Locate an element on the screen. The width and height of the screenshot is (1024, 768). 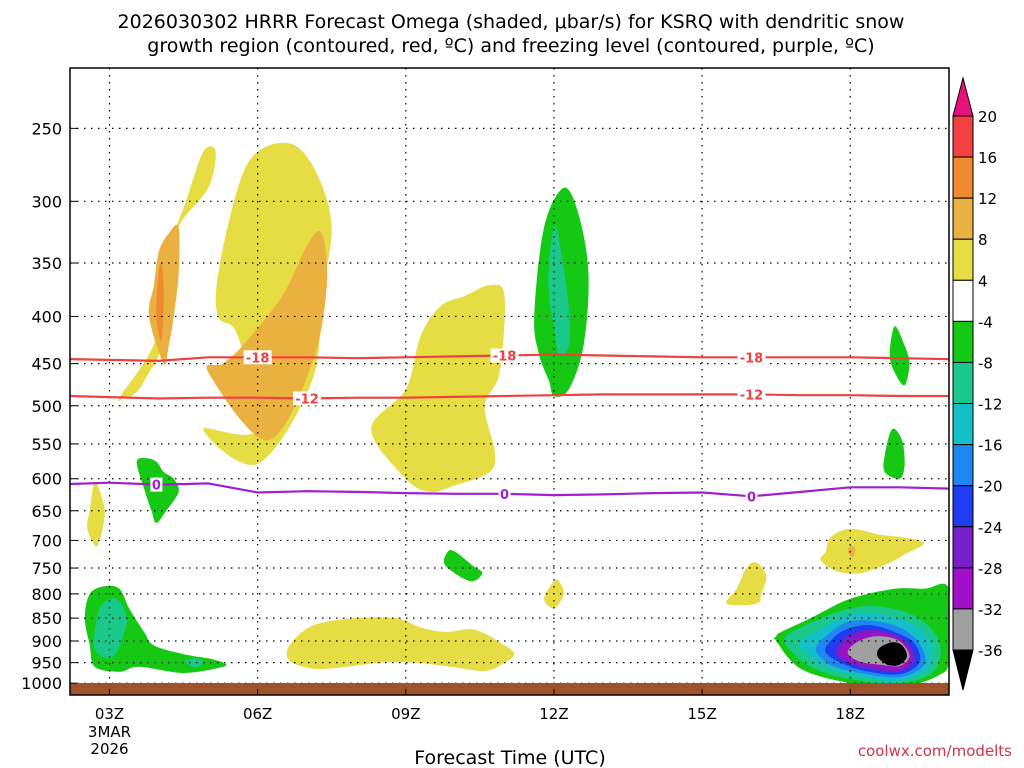
x-tick-date: 3MAR is located at coordinates (109, 732).